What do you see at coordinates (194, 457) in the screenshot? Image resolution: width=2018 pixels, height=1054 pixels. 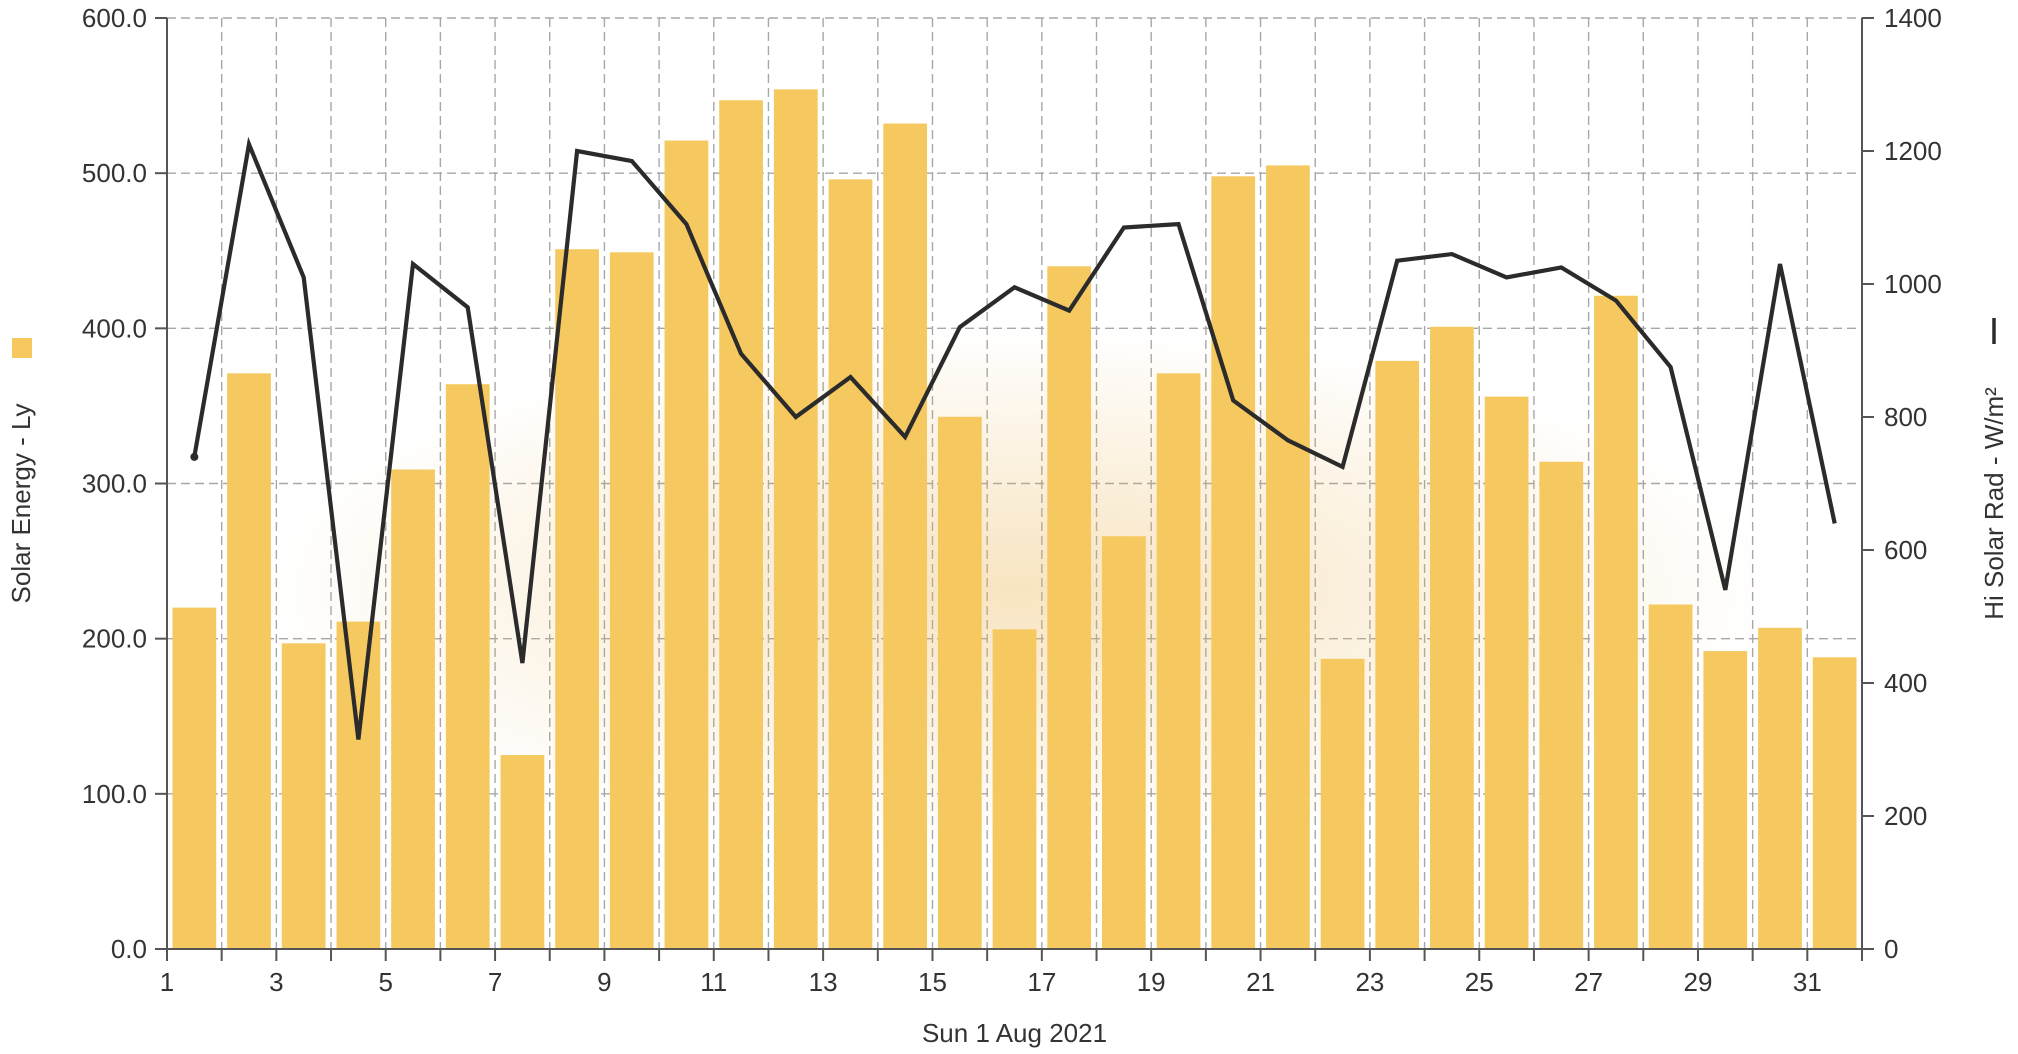 I see `line-point` at bounding box center [194, 457].